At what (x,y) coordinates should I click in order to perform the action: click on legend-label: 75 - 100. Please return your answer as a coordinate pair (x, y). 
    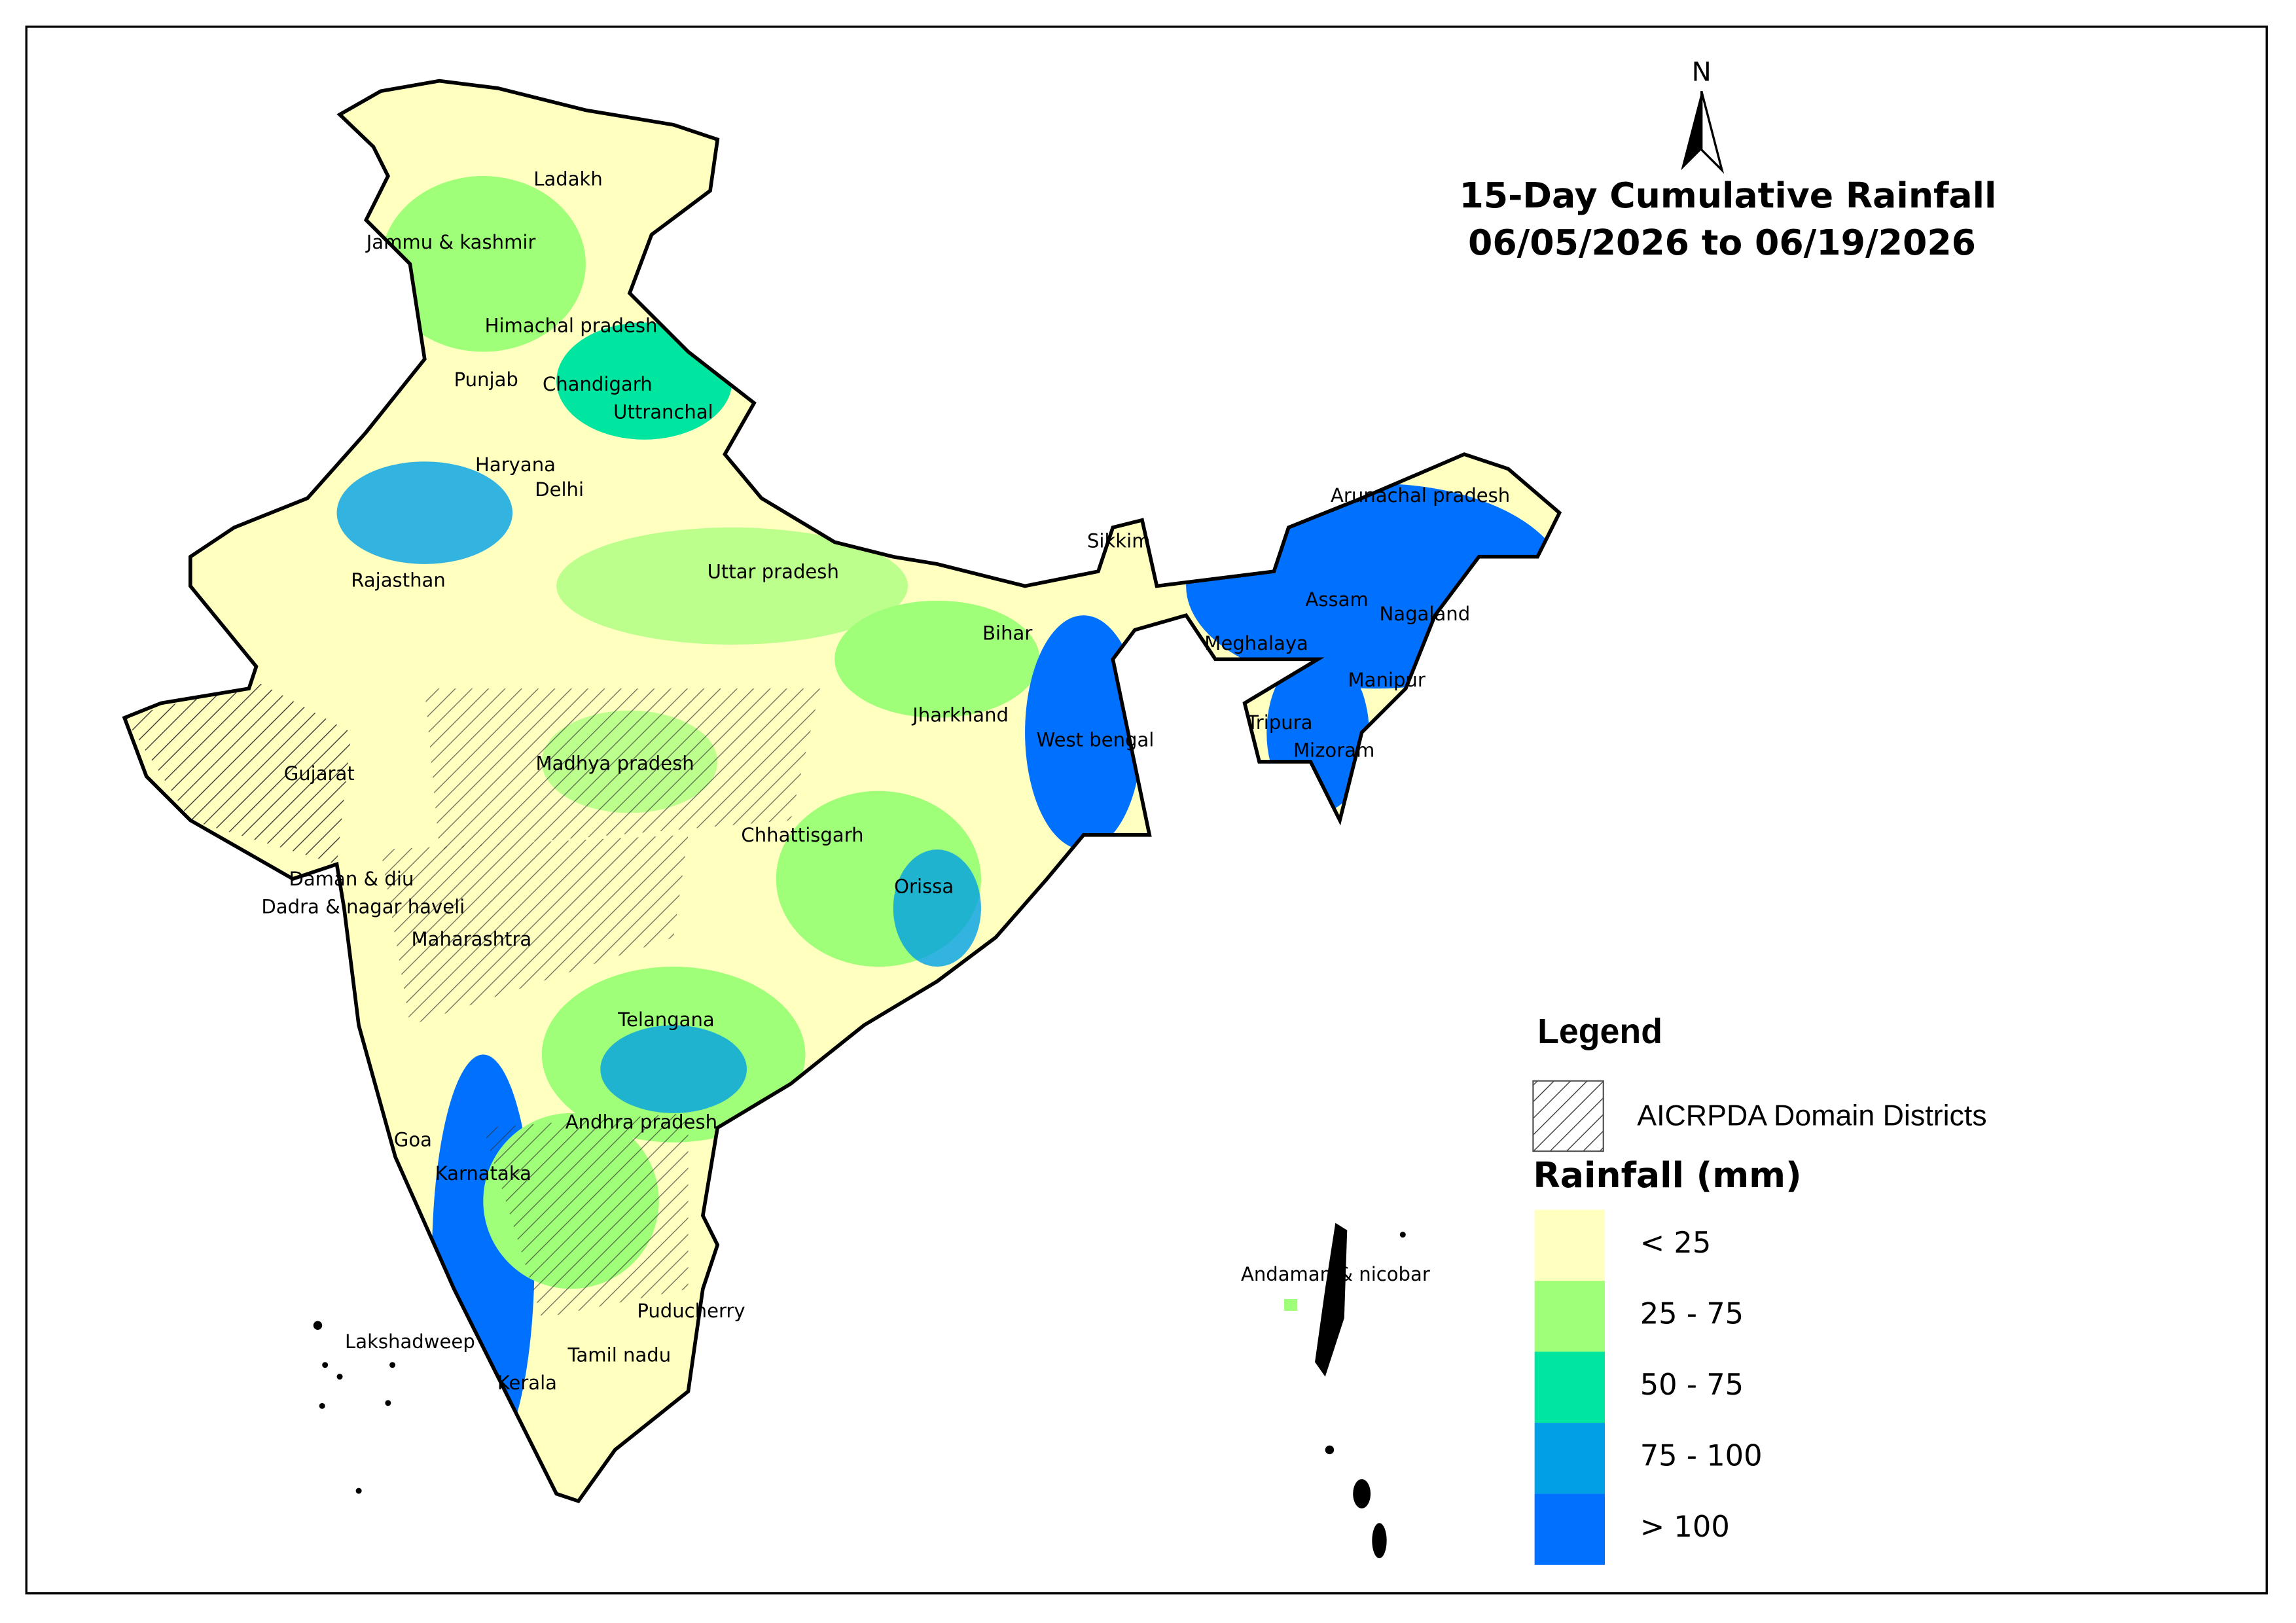
    Looking at the image, I should click on (1701, 1455).